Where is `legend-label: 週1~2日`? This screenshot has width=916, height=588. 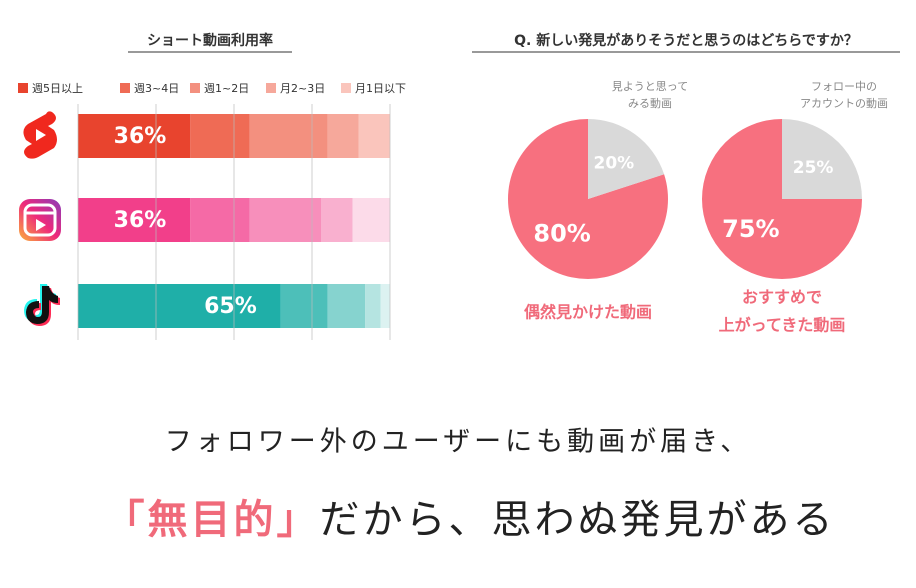
legend-label: 週1~2日 is located at coordinates (226, 88).